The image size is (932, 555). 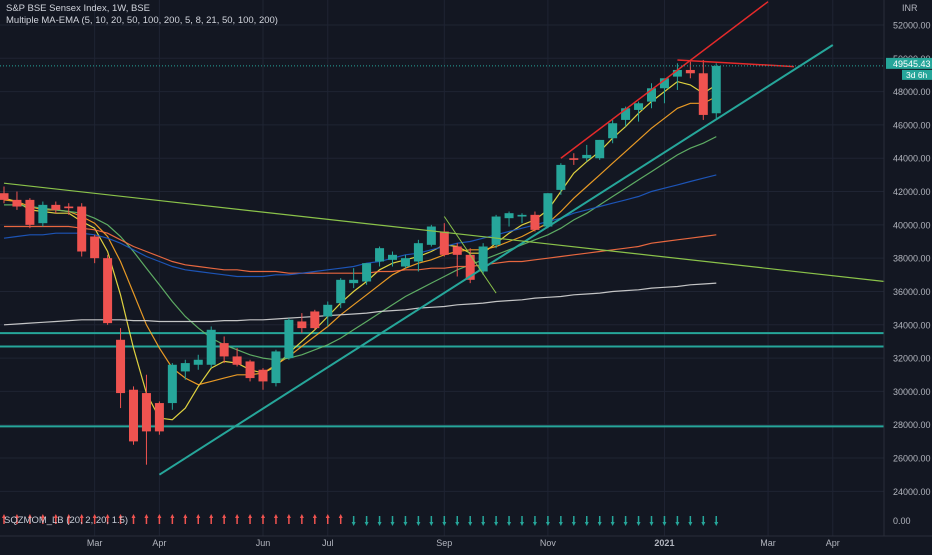 What do you see at coordinates (664, 543) in the screenshot?
I see `time-tick-label: 2021` at bounding box center [664, 543].